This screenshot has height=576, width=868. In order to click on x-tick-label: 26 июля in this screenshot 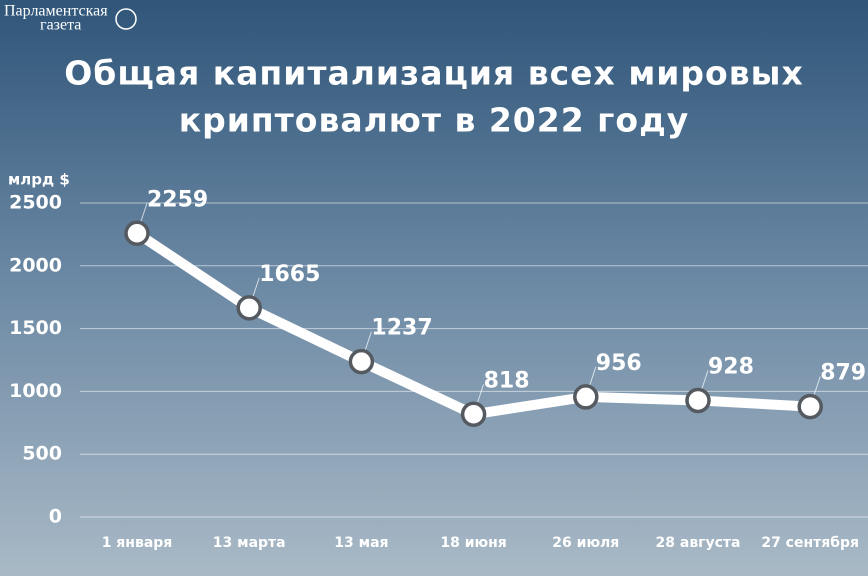, I will do `click(585, 543)`.